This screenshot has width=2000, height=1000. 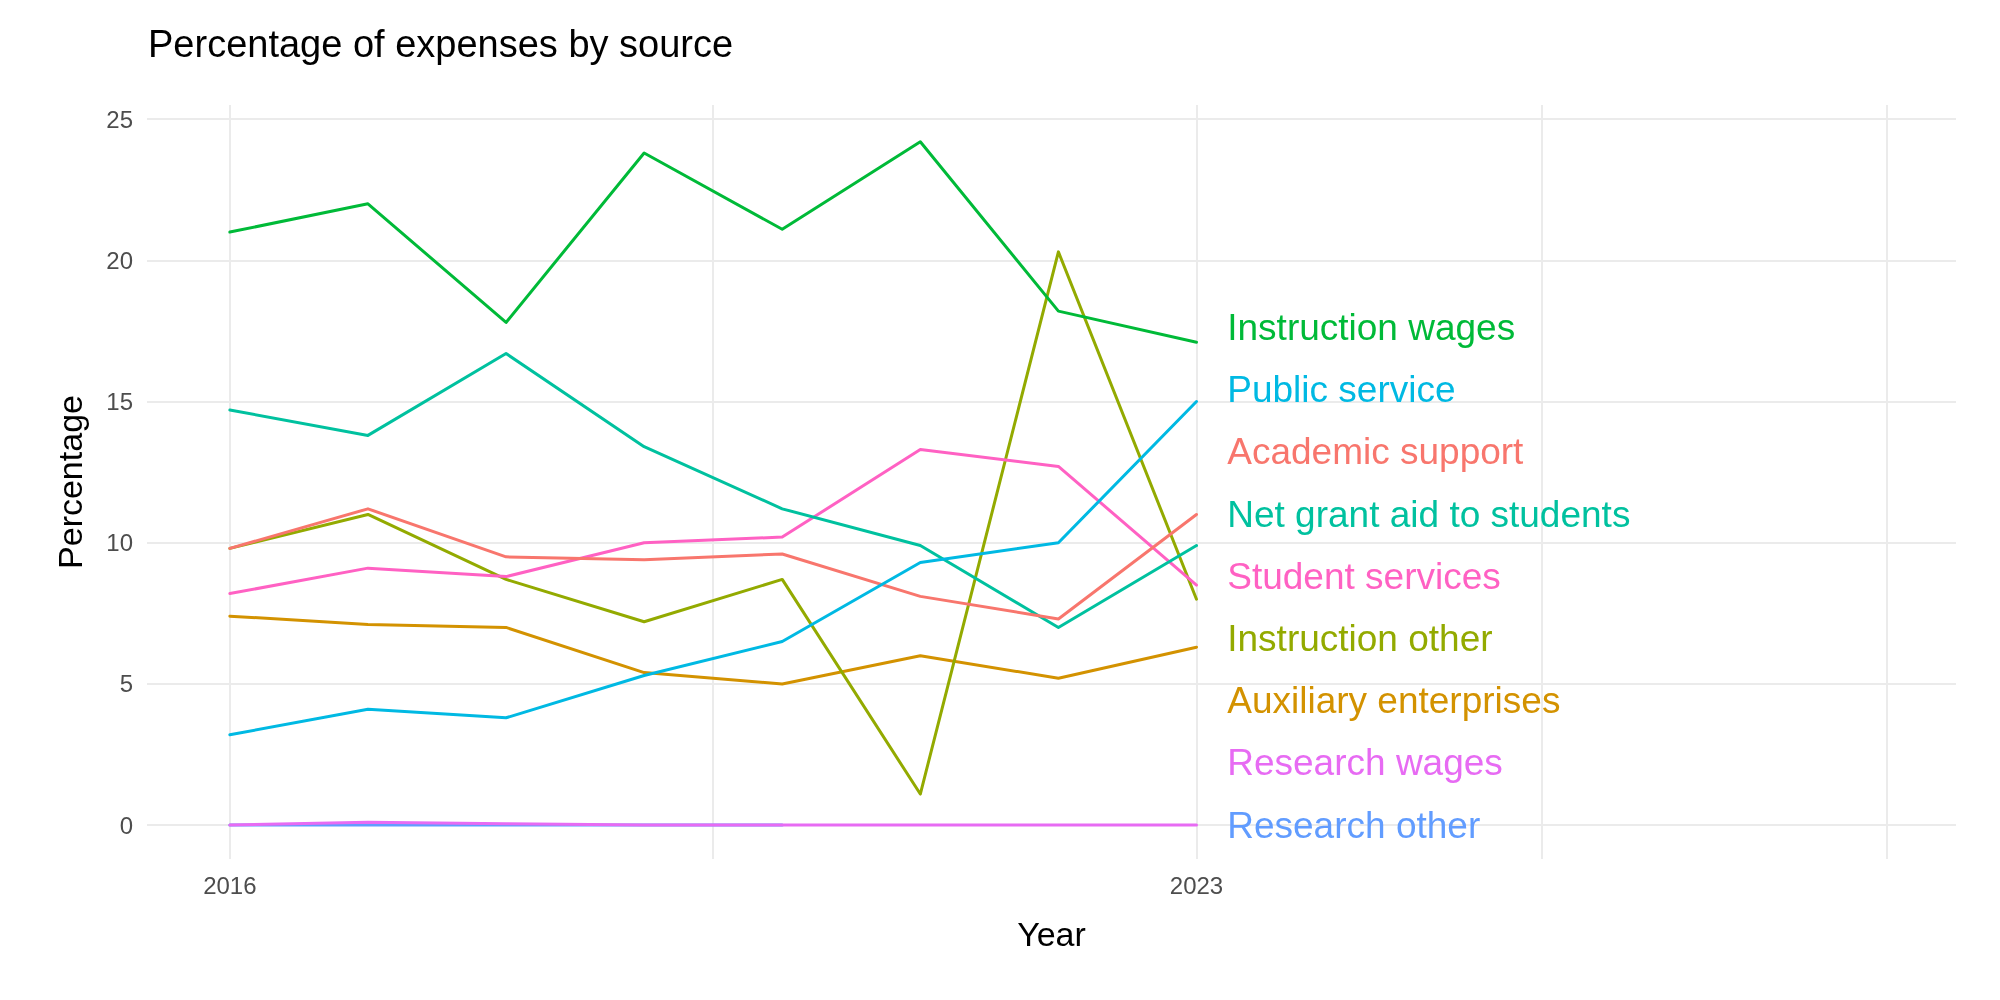 What do you see at coordinates (70, 482) in the screenshot?
I see `y-axis-title: Percentage` at bounding box center [70, 482].